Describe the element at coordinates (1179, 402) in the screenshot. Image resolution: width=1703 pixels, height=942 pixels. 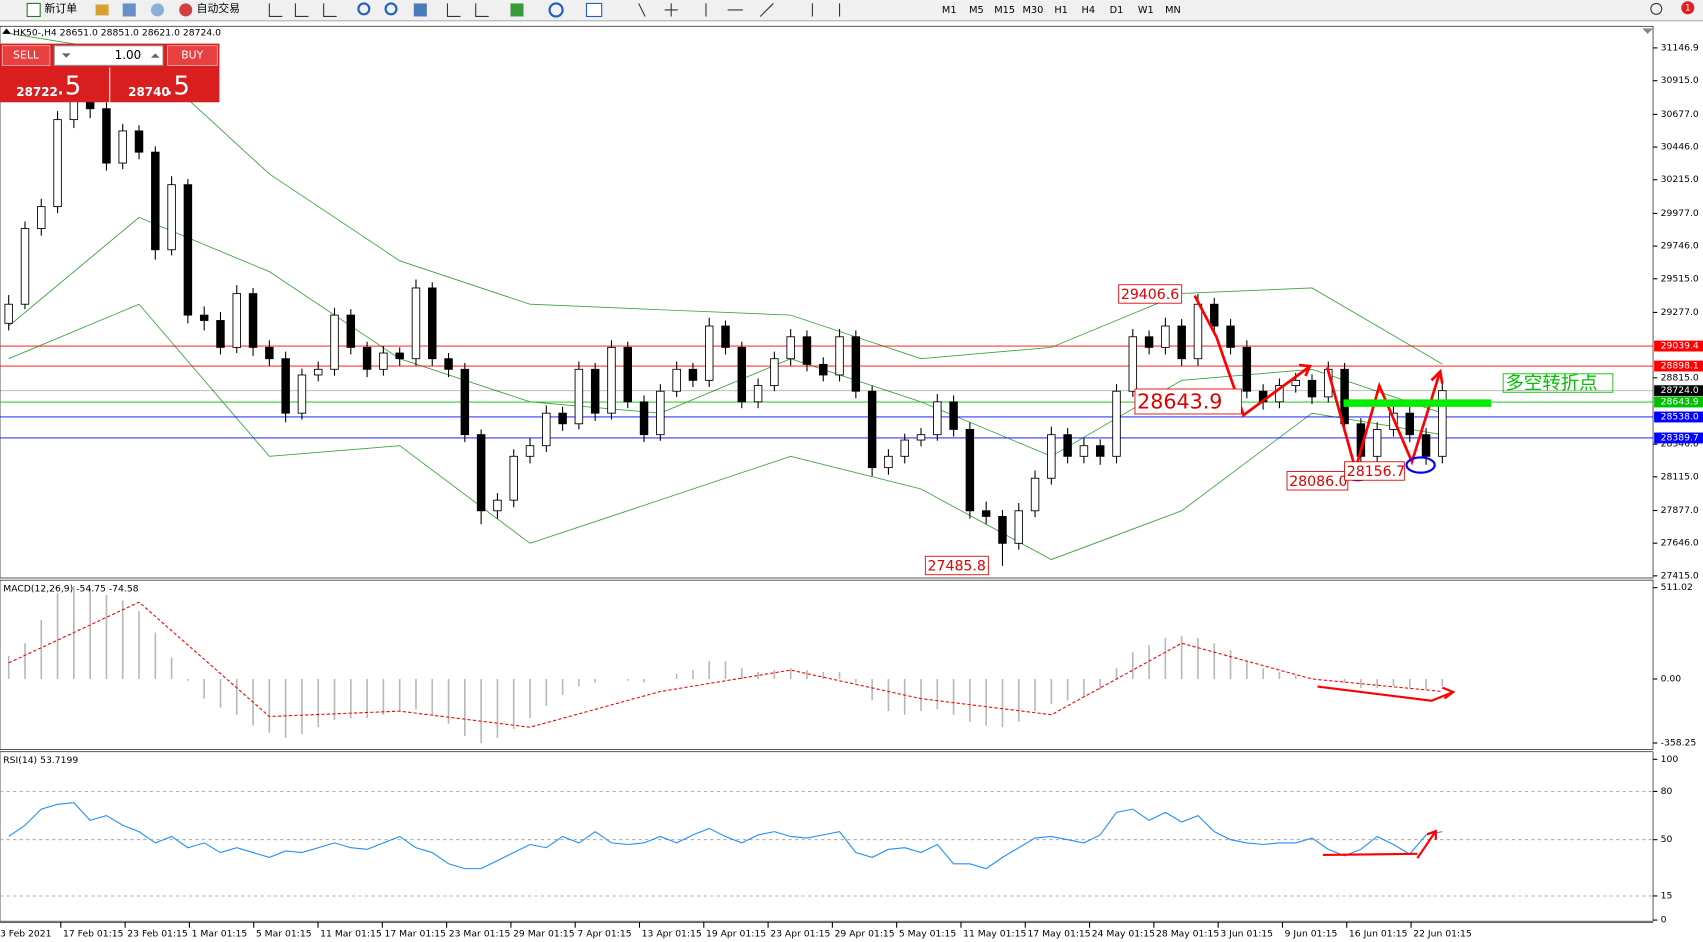
I see `annotation-label: 28643.9` at that location.